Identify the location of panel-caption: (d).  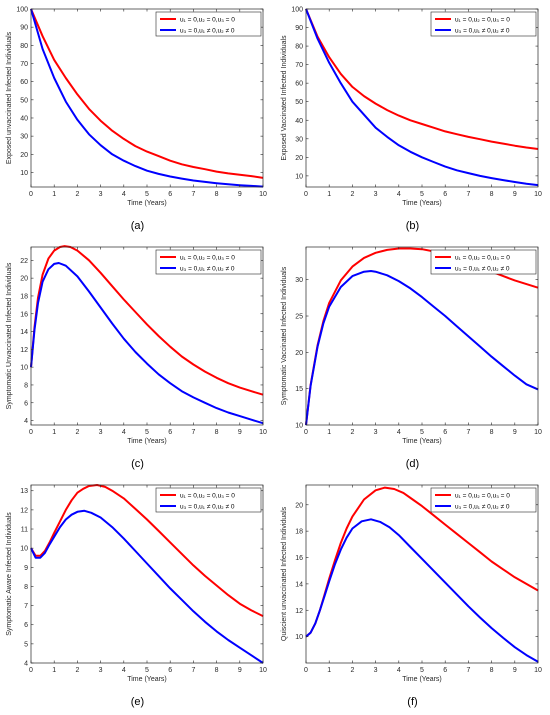
(412, 464).